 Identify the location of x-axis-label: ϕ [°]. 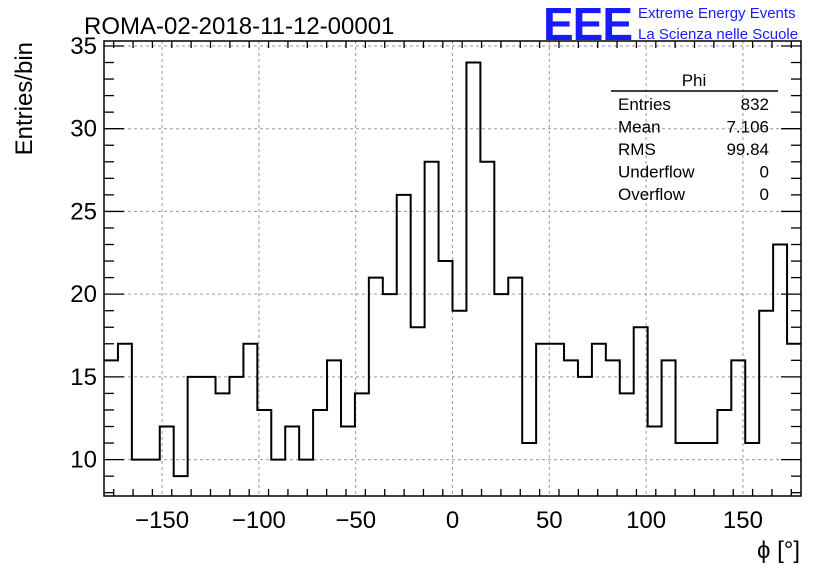
(778, 550).